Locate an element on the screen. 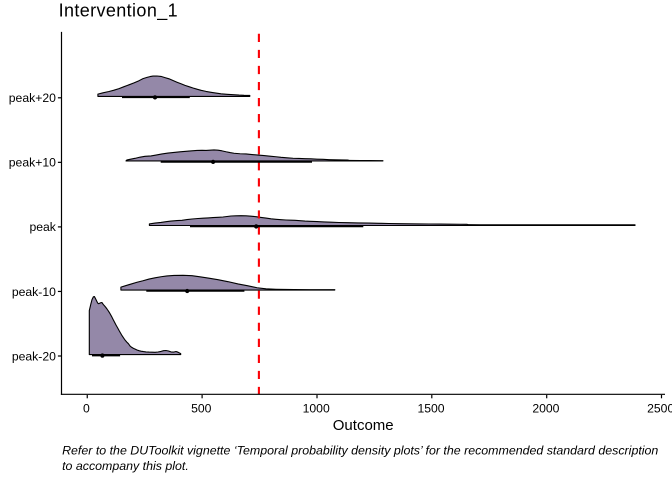  svg-text: peak-20 is located at coordinates (34, 356).